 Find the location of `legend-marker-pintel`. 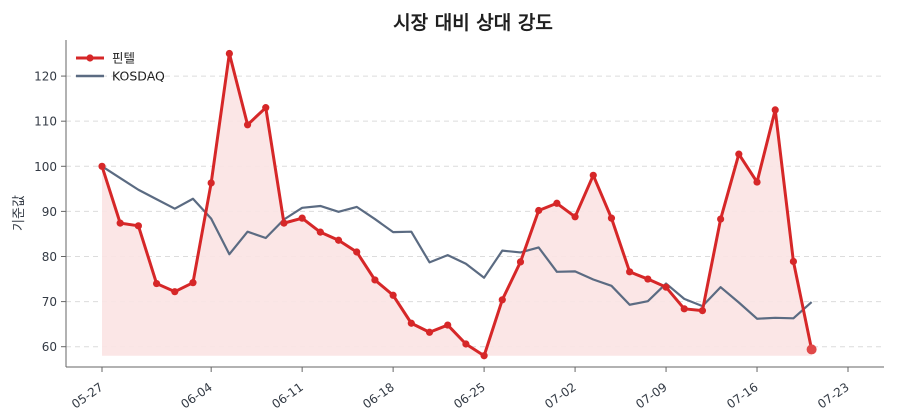

legend-marker-pintel is located at coordinates (90, 58).